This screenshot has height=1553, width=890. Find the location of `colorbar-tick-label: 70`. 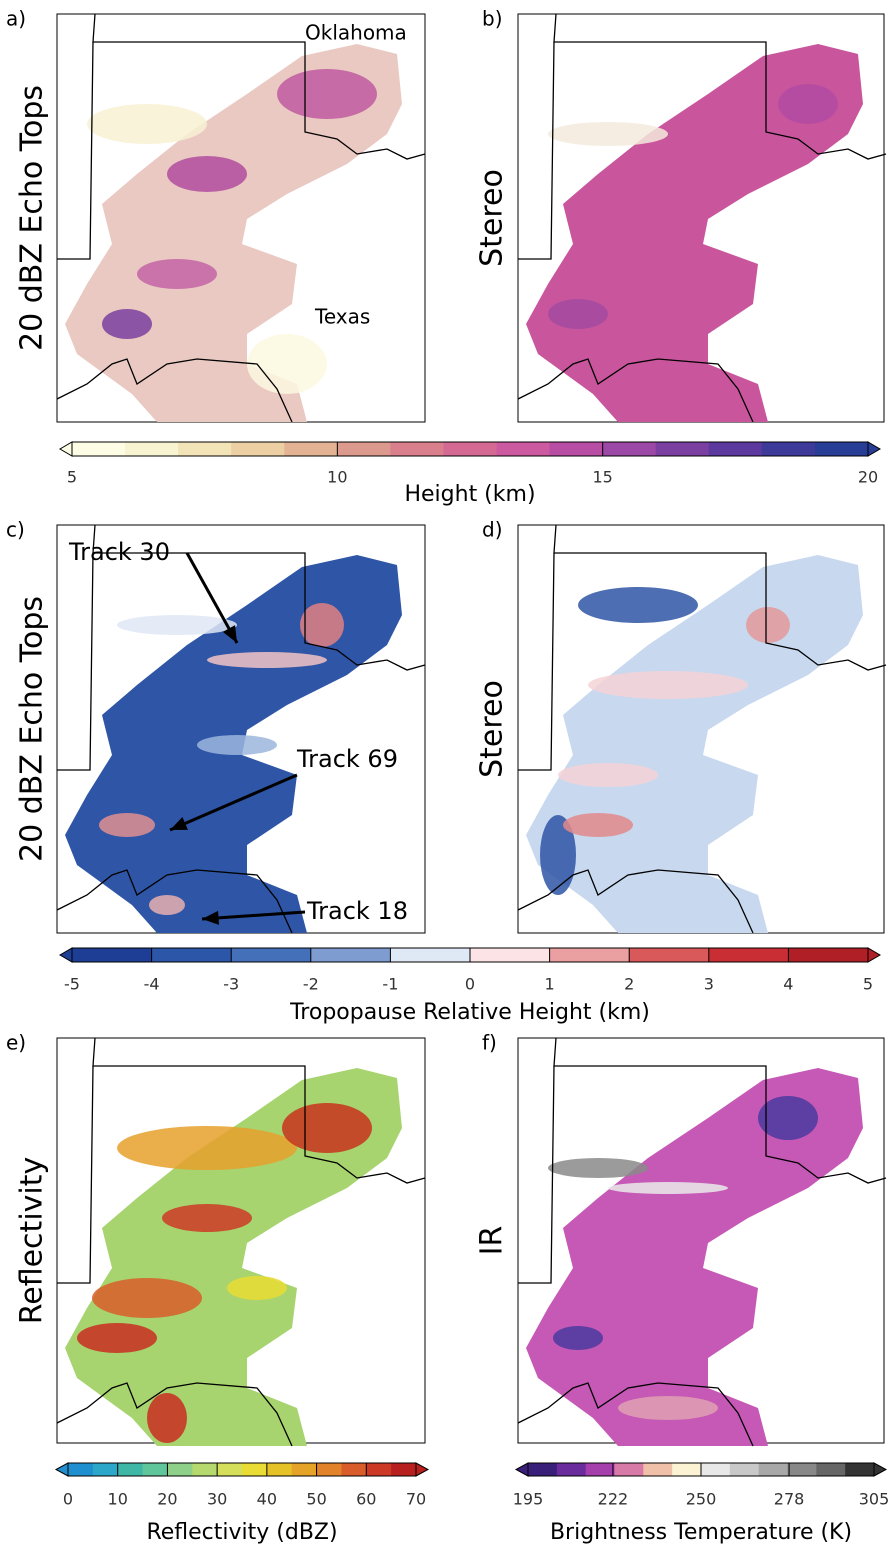

colorbar-tick-label: 70 is located at coordinates (416, 1499).